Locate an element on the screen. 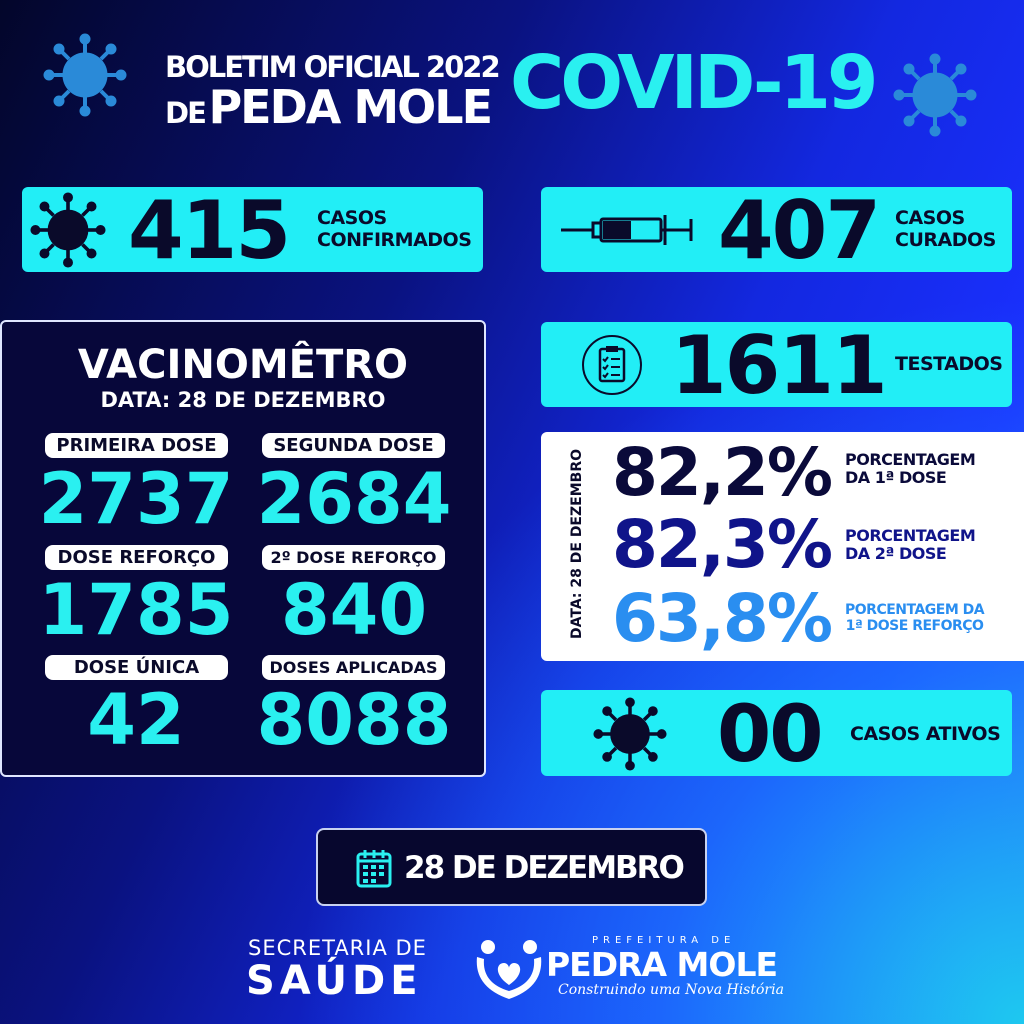 The image size is (1024, 1024). logo-prefeitura-text: PREFEITURA DE is located at coordinates (664, 940).